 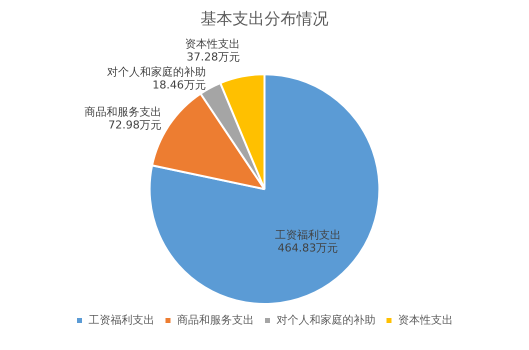 I want to click on data-label: 18.46万元, so click(x=179, y=85).